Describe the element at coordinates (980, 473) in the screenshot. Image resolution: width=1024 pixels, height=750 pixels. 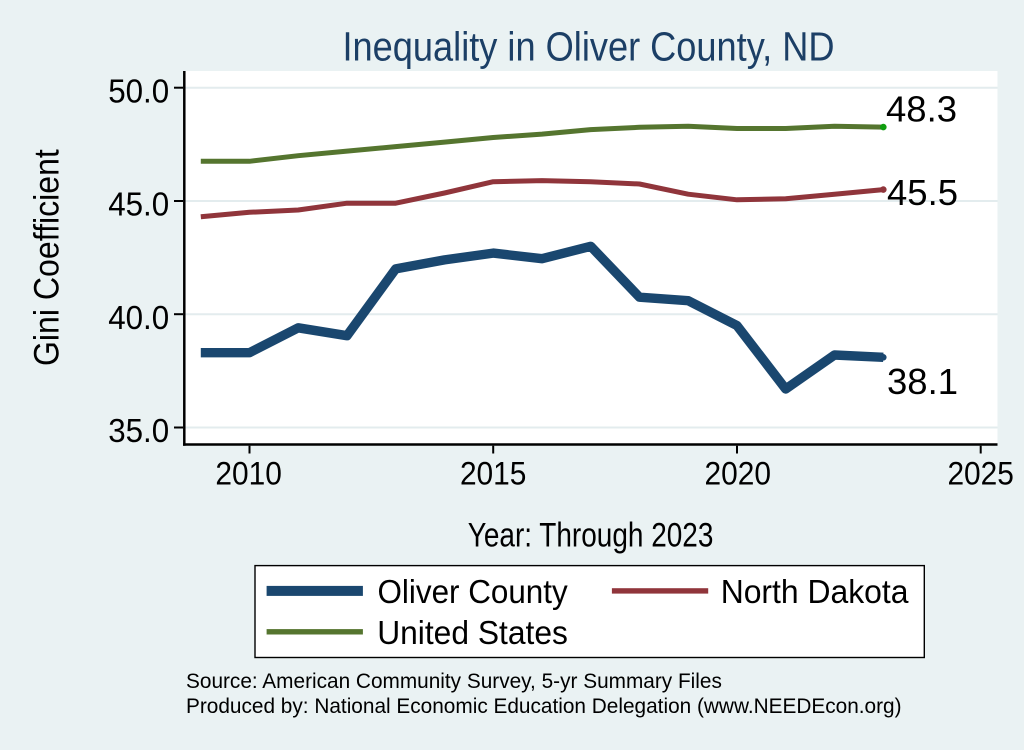
I see `svg-text: 2025` at that location.